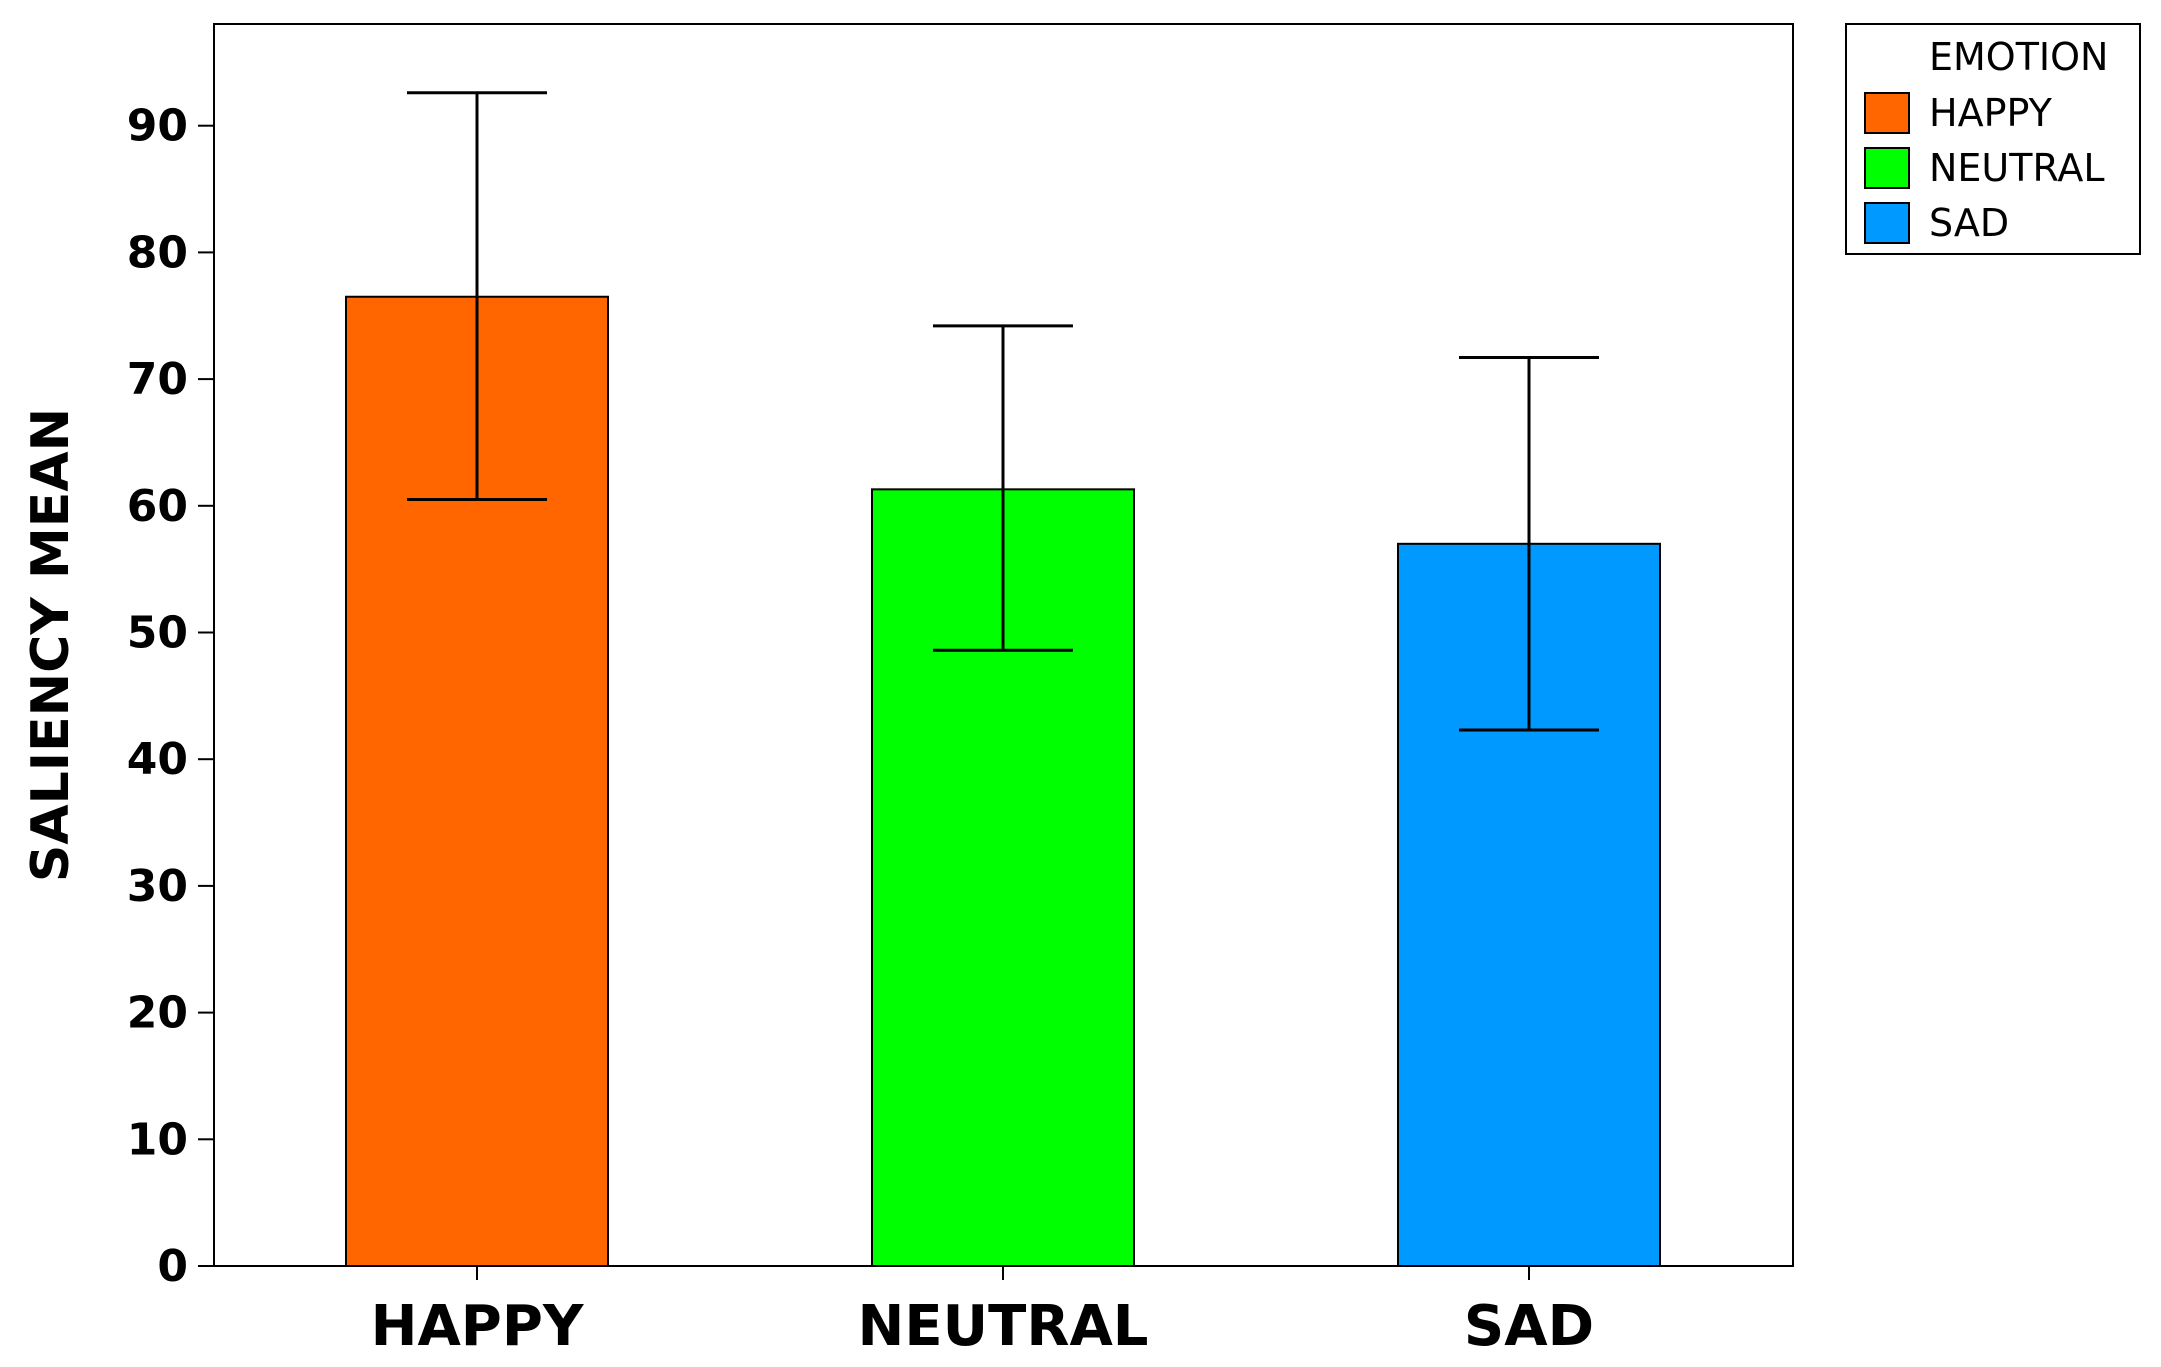  I want to click on legend: EMOTION HAPPY NEUTRAL SAD, so click(1993, 139).